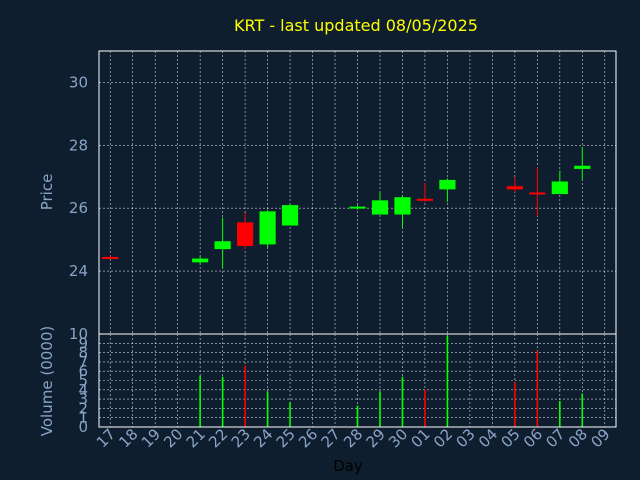 The width and height of the screenshot is (640, 480). Describe the element at coordinates (83, 381) in the screenshot. I see `volume-tick-label: 5` at that location.